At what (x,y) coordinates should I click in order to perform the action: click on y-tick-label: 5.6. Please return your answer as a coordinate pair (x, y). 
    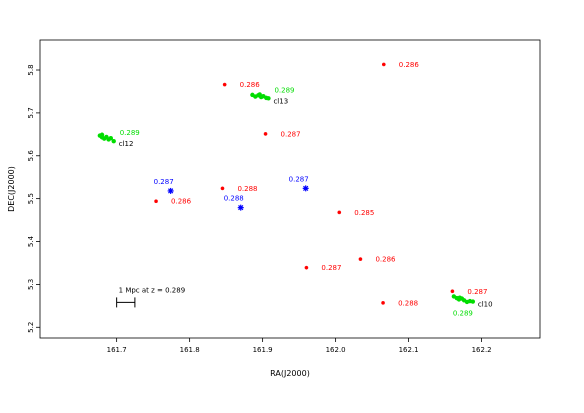
    Looking at the image, I should click on (31, 156).